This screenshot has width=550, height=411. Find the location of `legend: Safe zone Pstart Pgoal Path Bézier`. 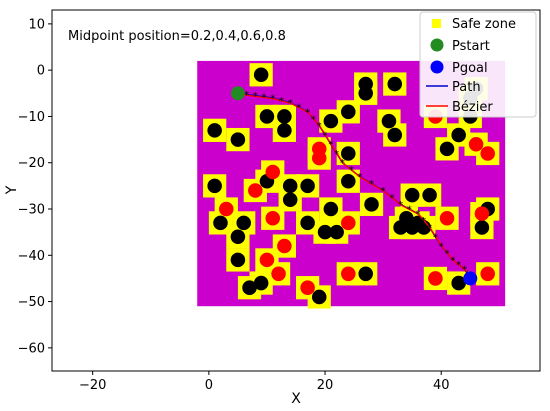

legend: Safe zone Pstart Pgoal Path Bézier is located at coordinates (478, 64).